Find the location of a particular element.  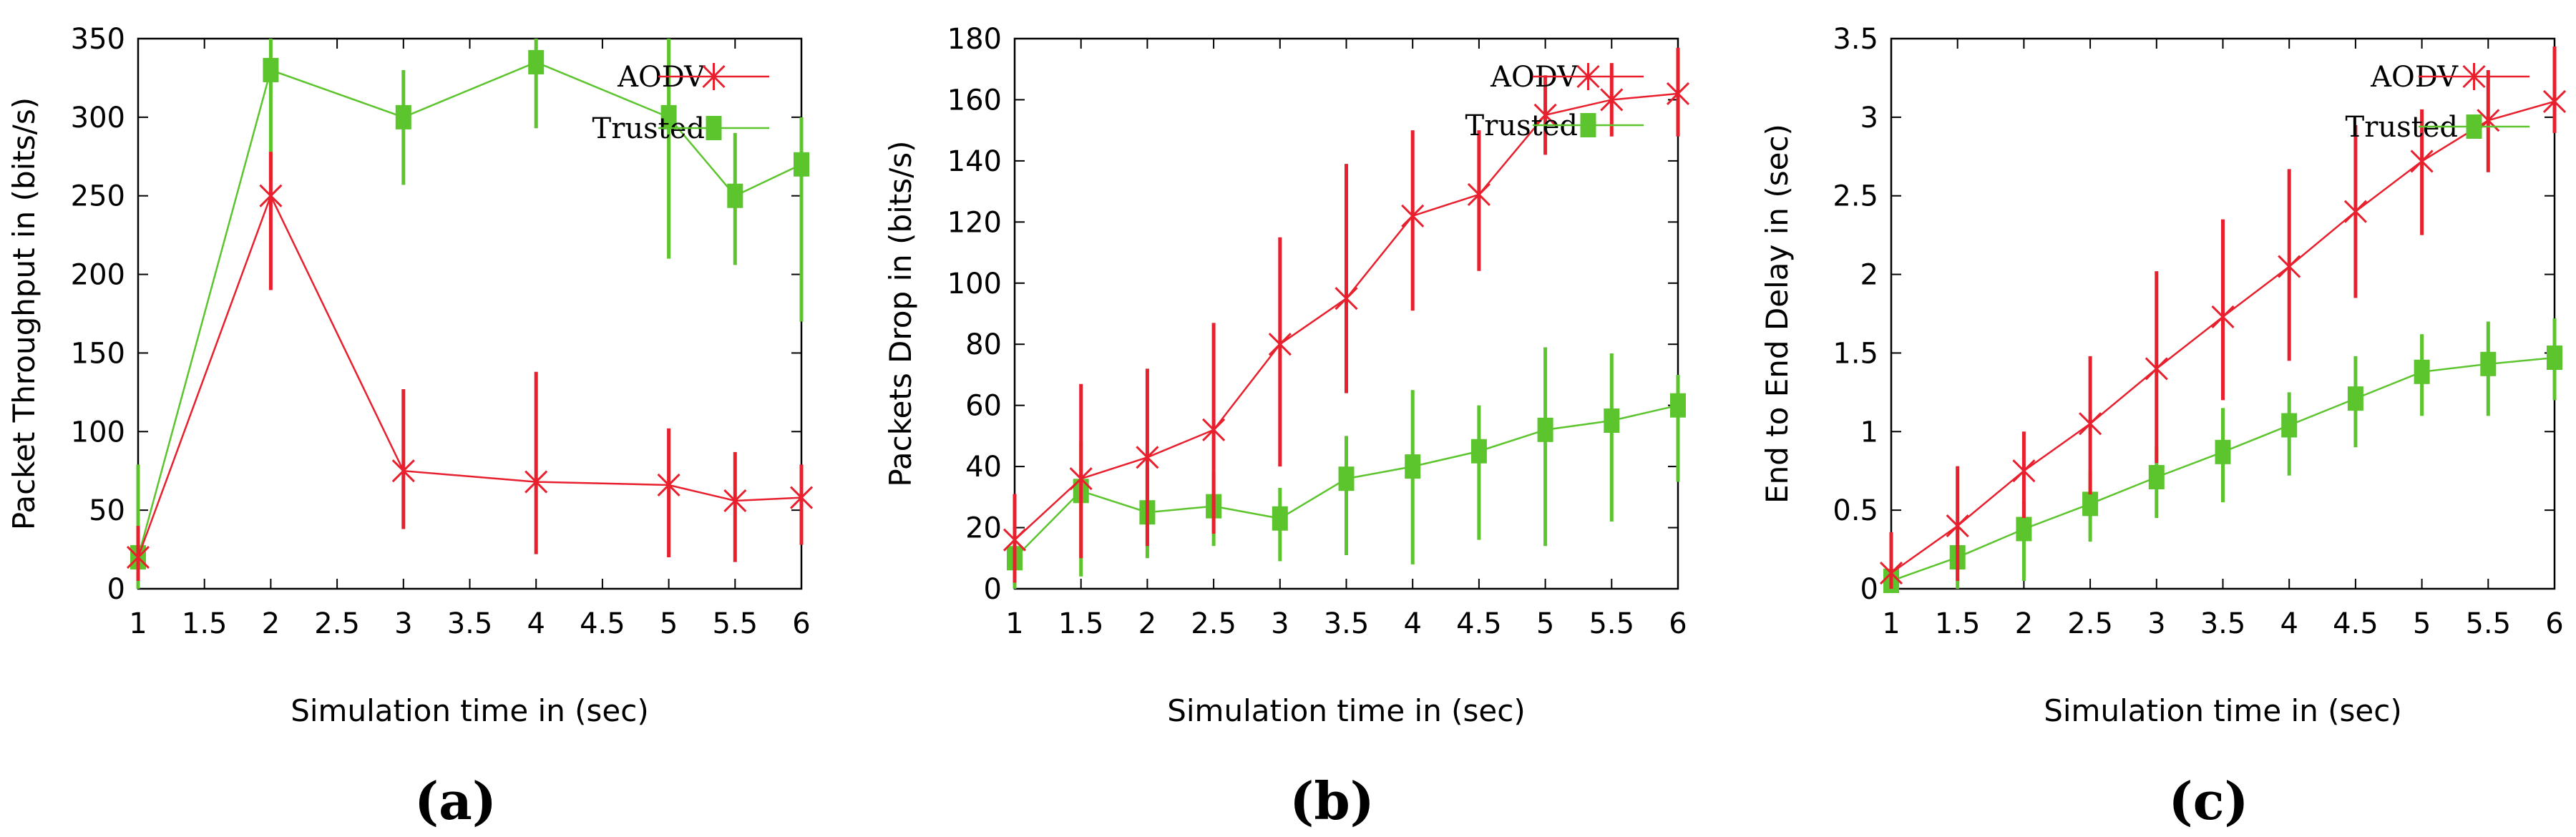

y-tick-label: 140 is located at coordinates (974, 162).